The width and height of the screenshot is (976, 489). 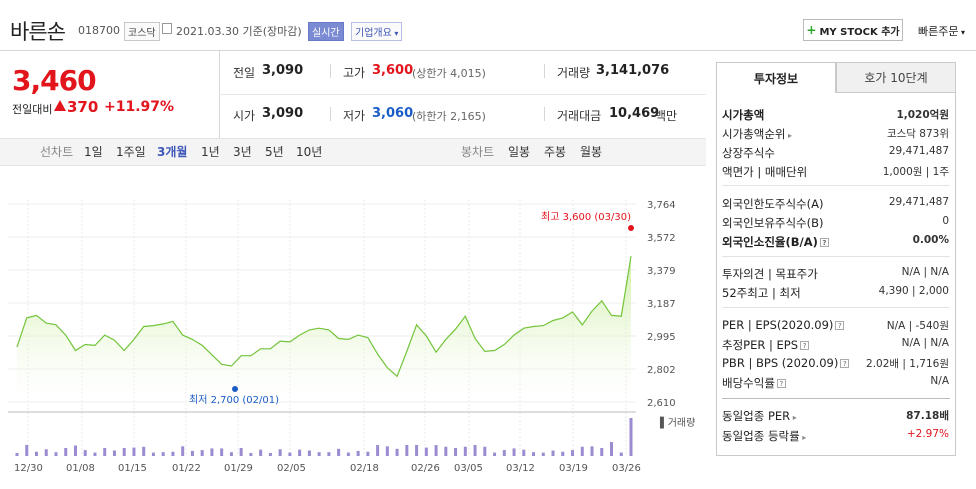 What do you see at coordinates (488, 50) in the screenshot?
I see `header-divider` at bounding box center [488, 50].